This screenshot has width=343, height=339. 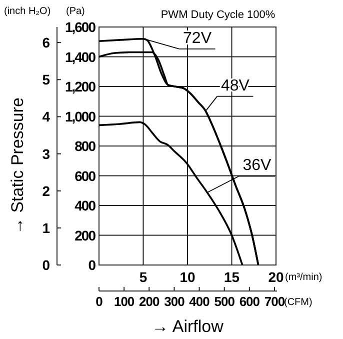 I want to click on y-tick-label: 3, so click(x=46, y=154).